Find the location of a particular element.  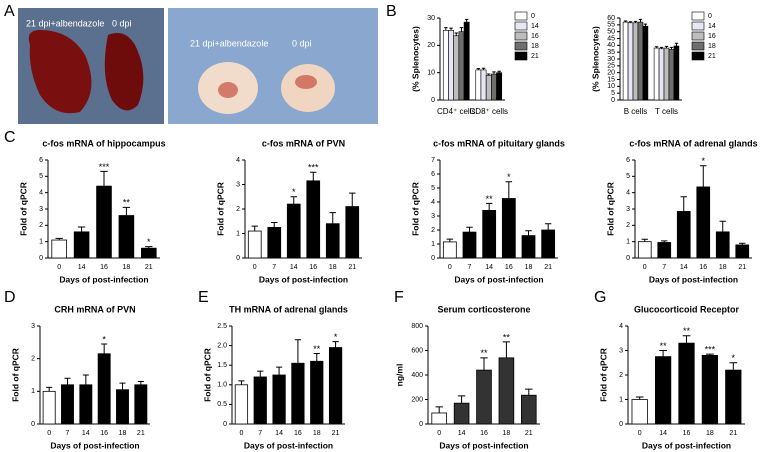

y-axis-title: Fold of qPCR is located at coordinates (220, 209).